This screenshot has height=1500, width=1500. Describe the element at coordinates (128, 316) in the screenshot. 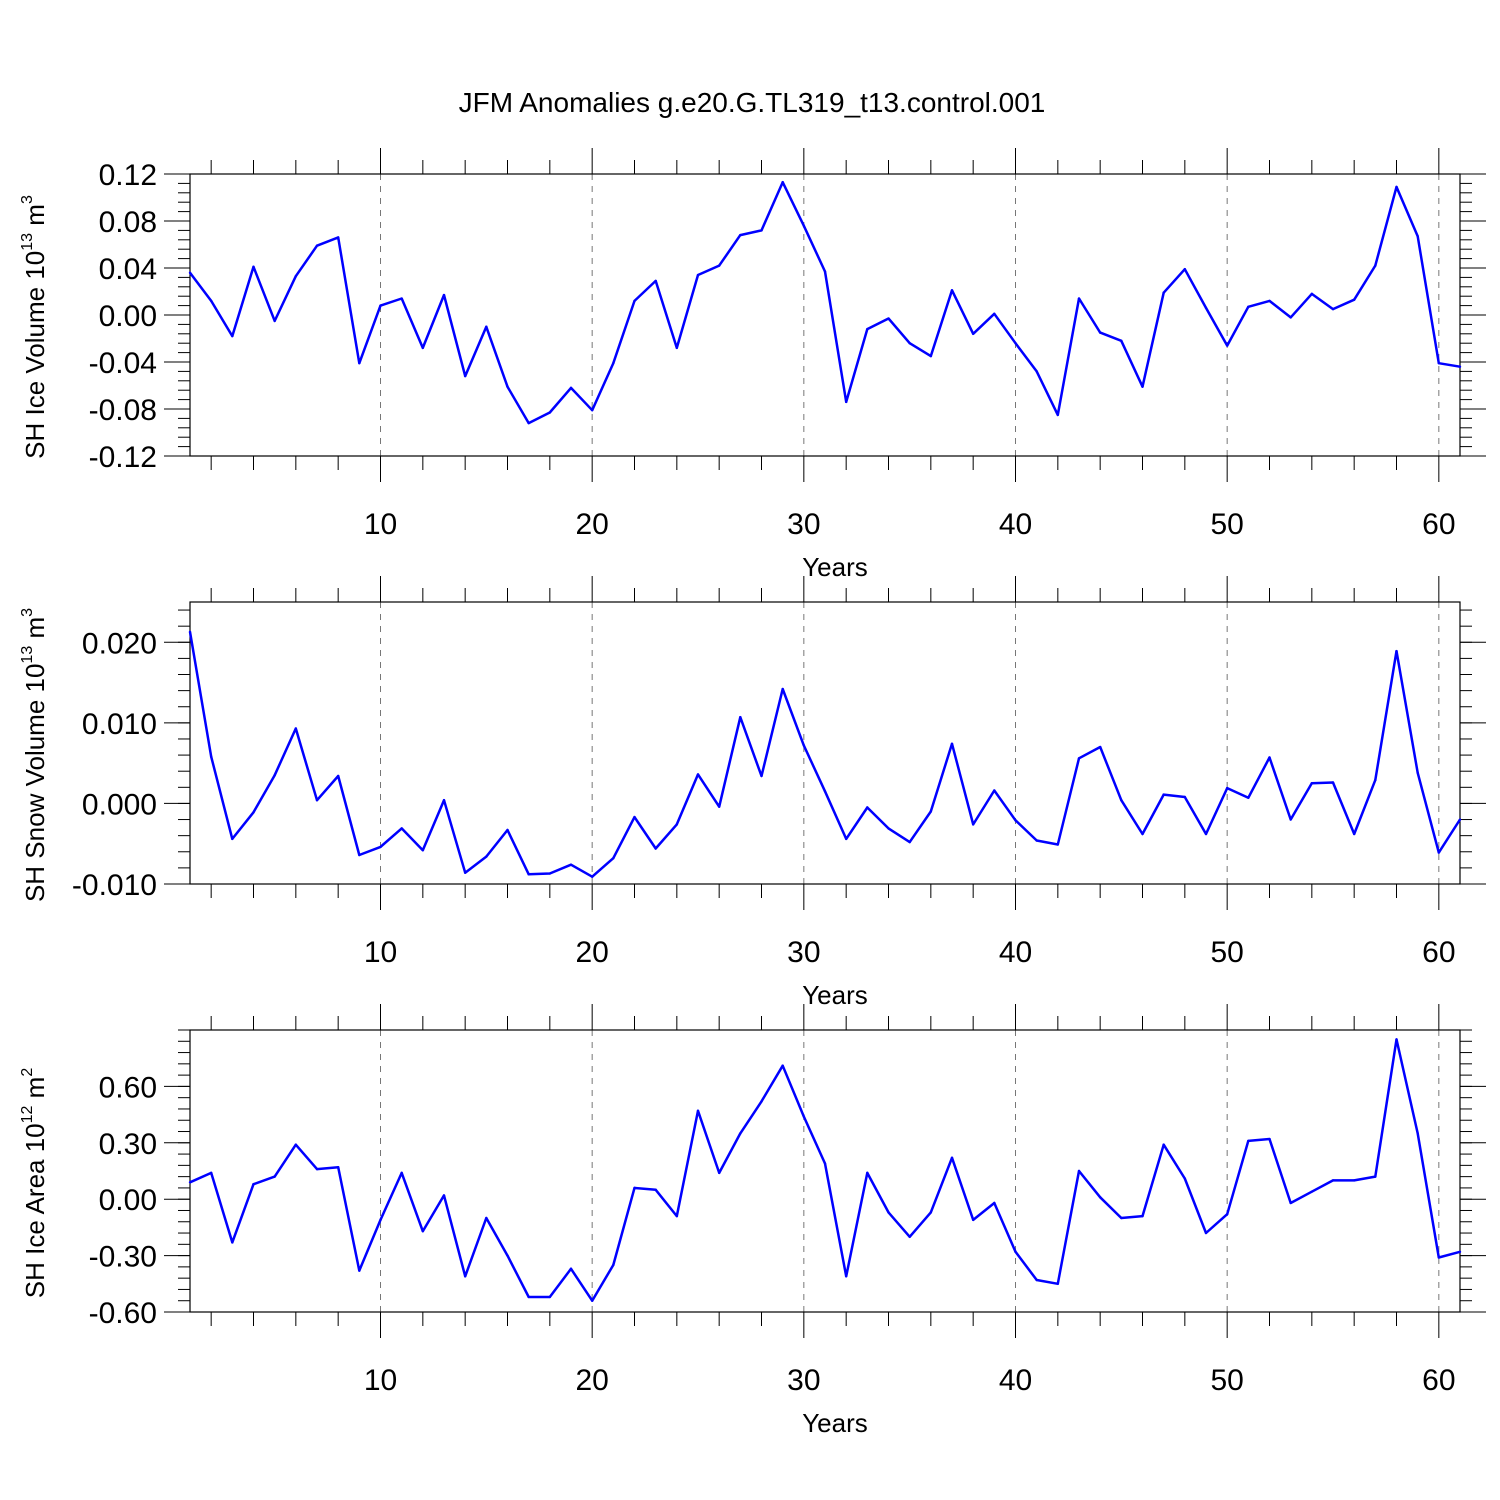

I see `y-tick-label: 0.00` at that location.